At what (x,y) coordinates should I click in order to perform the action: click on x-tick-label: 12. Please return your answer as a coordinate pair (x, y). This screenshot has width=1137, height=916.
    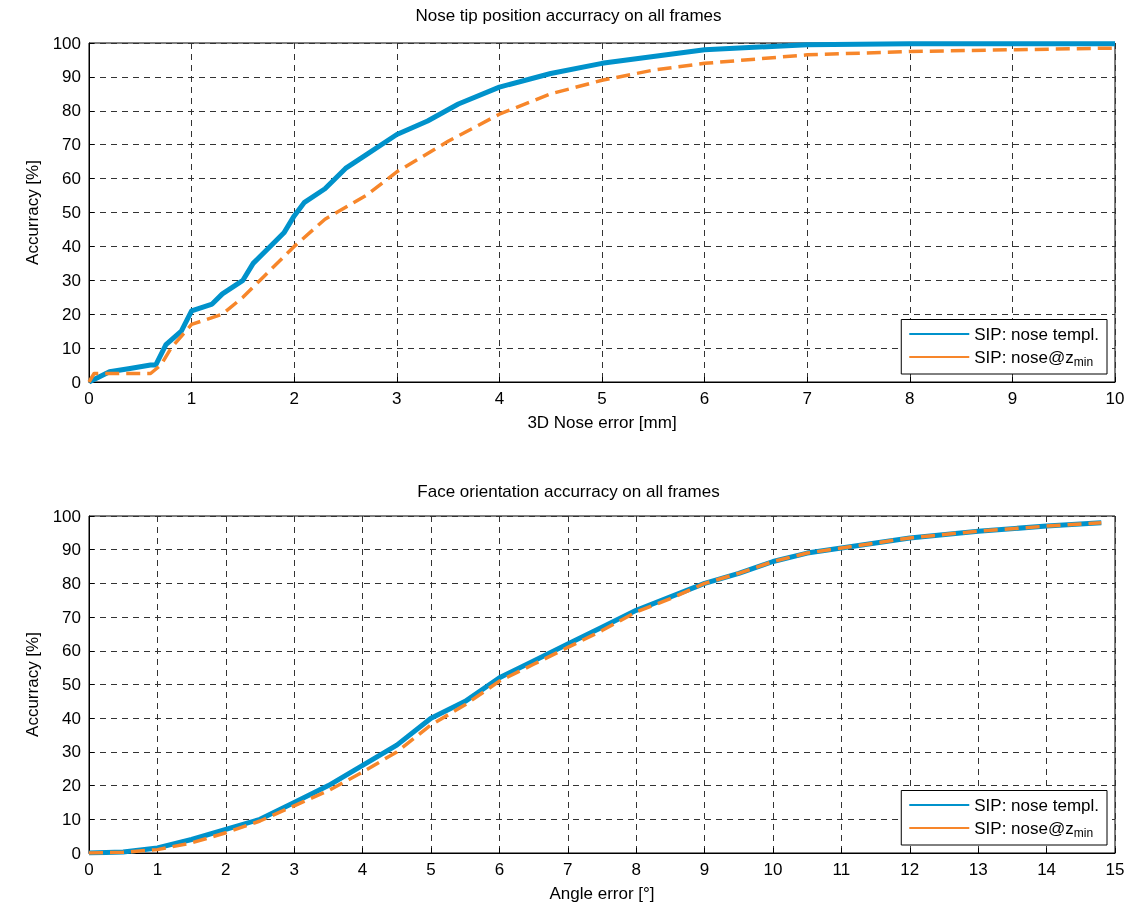
    Looking at the image, I should click on (910, 869).